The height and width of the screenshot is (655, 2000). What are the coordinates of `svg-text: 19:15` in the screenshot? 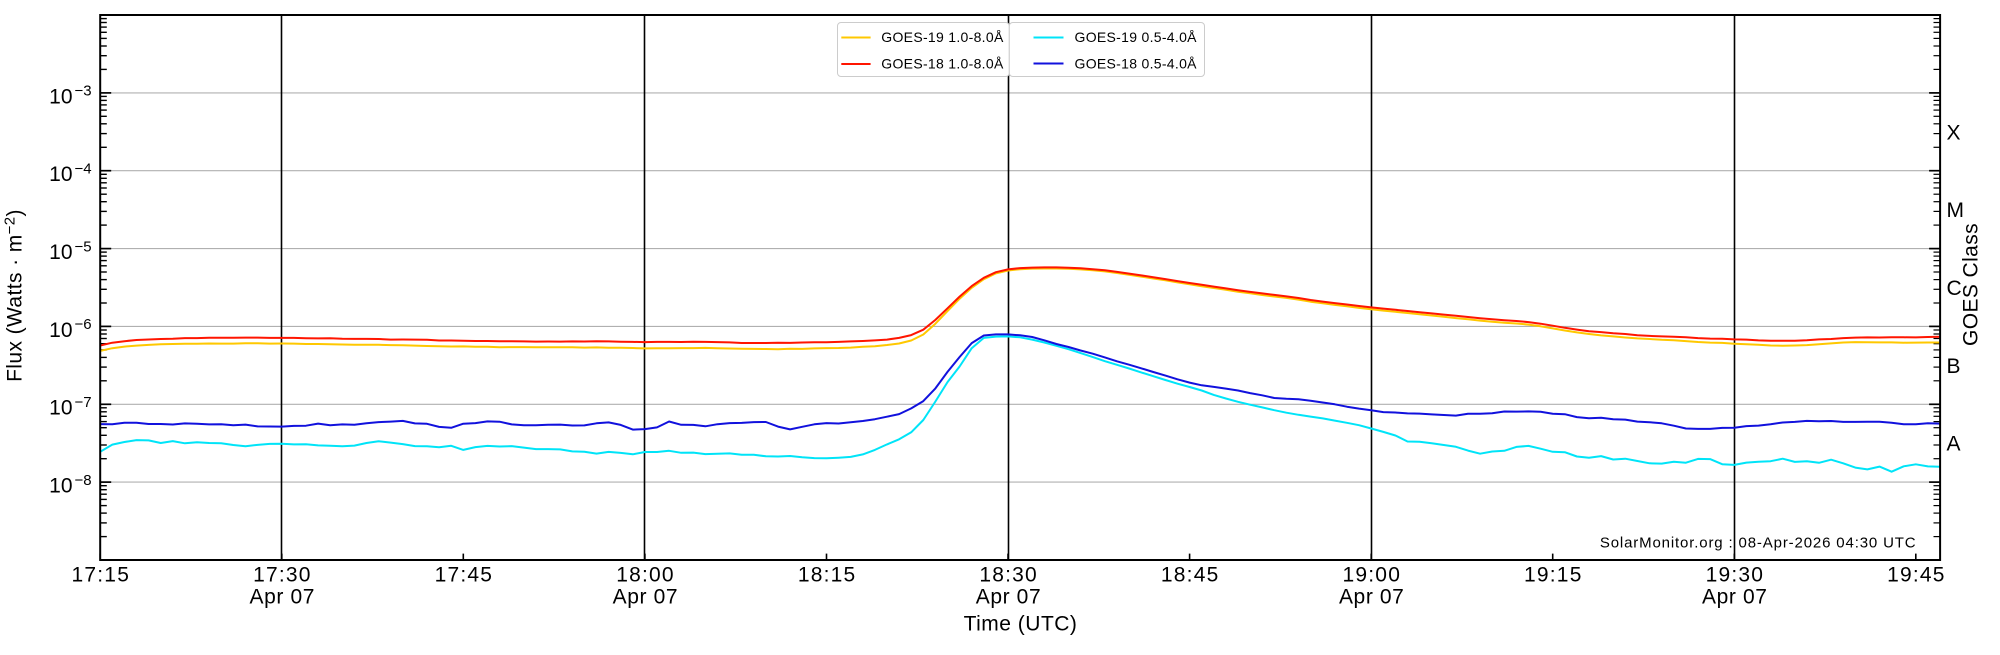 It's located at (1553, 575).